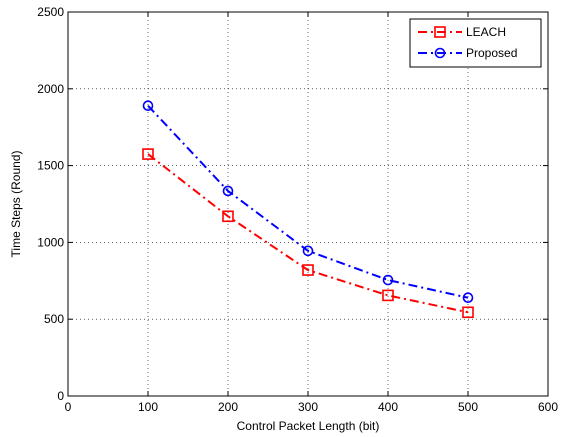 The width and height of the screenshot is (567, 437). I want to click on legend: LEACH Proposed, so click(475, 43).